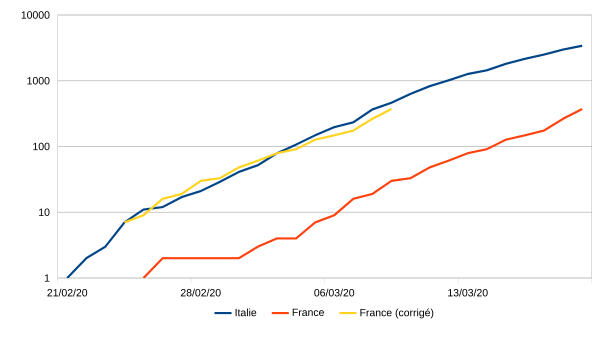 This screenshot has width=605, height=340. I want to click on legend-label: France (corrigé), so click(397, 313).